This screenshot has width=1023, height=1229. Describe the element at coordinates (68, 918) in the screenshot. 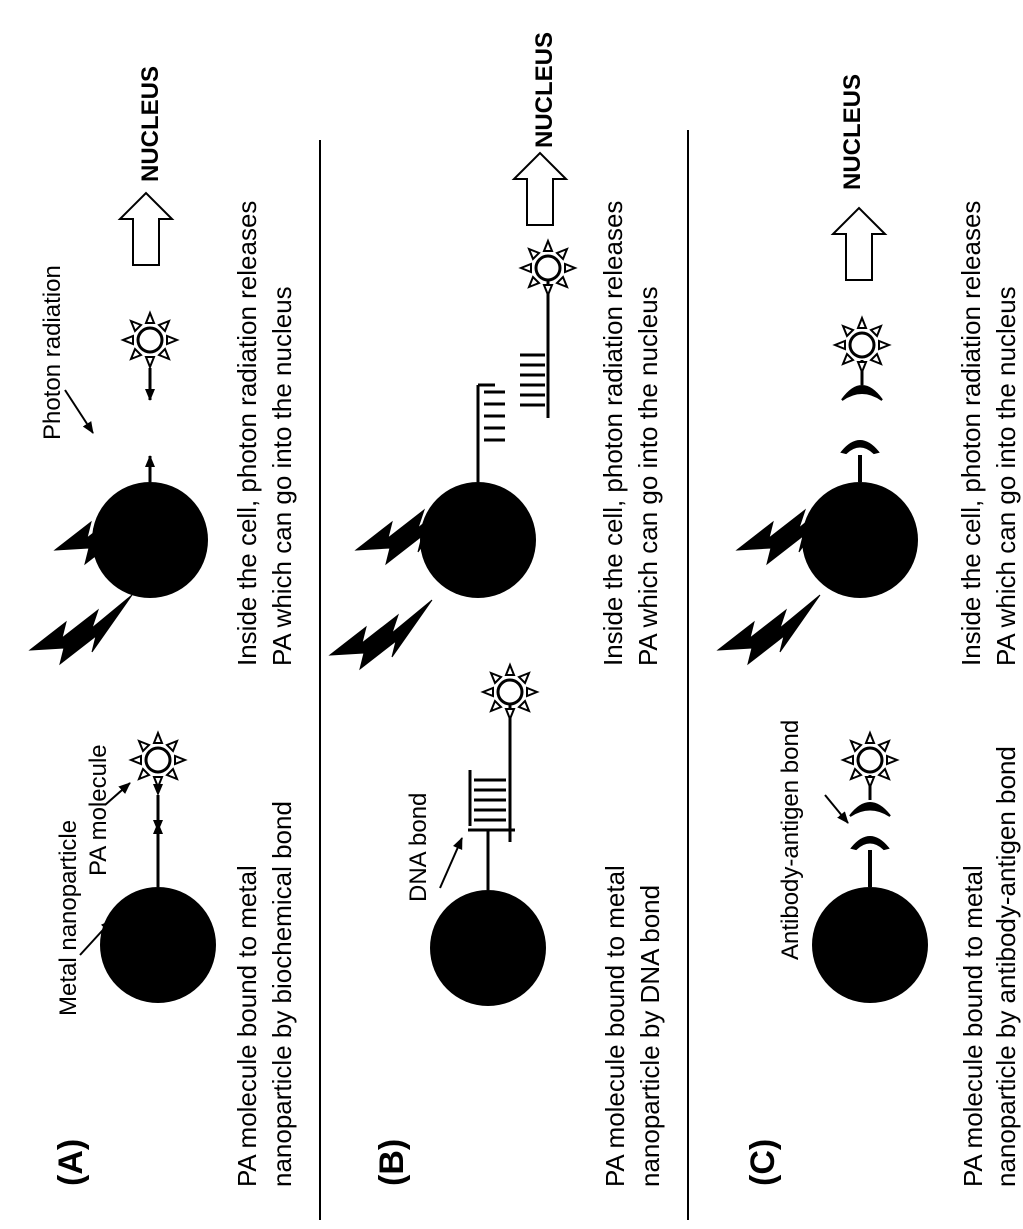

I see `label-metal-nanoparticle: Metal nanoparticle` at that location.